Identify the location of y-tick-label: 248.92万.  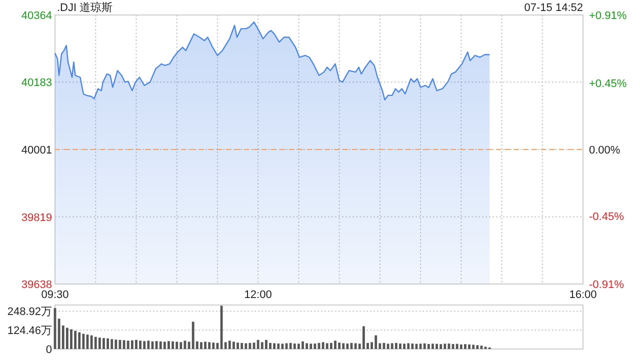
(29, 312).